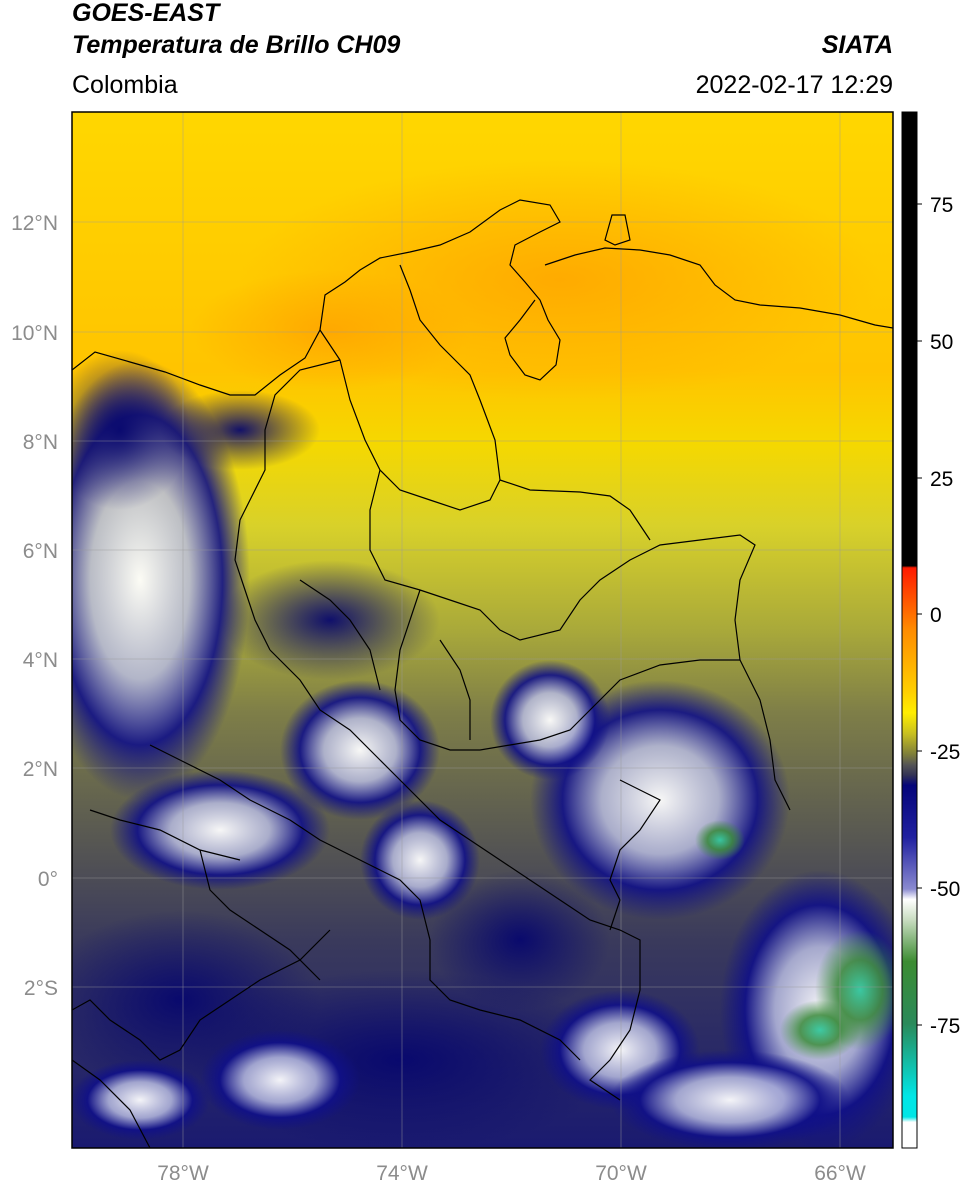 This screenshot has height=1190, width=966. I want to click on title-satellite: GOES-EAST, so click(146, 13).